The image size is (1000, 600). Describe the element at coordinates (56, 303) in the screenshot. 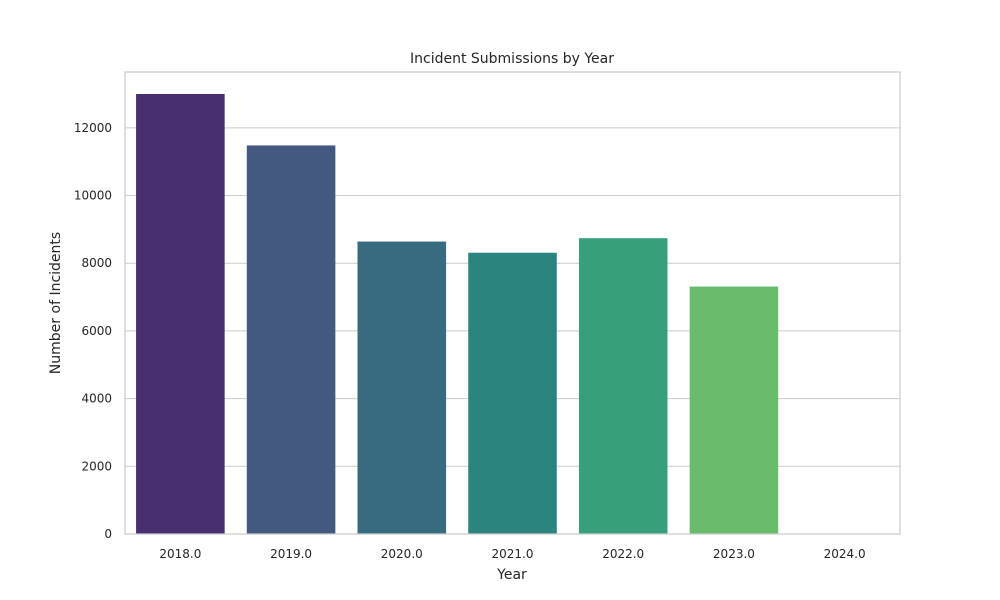

I see `y-axis-label: Number of Incidents` at that location.